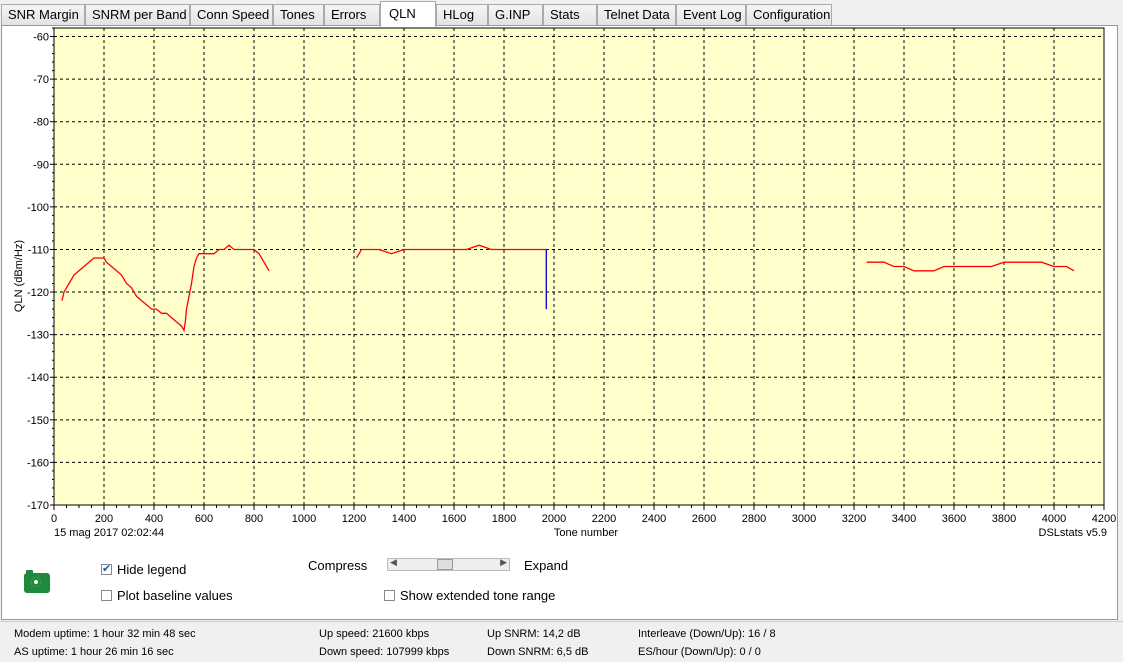  Describe the element at coordinates (254, 519) in the screenshot. I see `x-tick-label: 800` at that location.